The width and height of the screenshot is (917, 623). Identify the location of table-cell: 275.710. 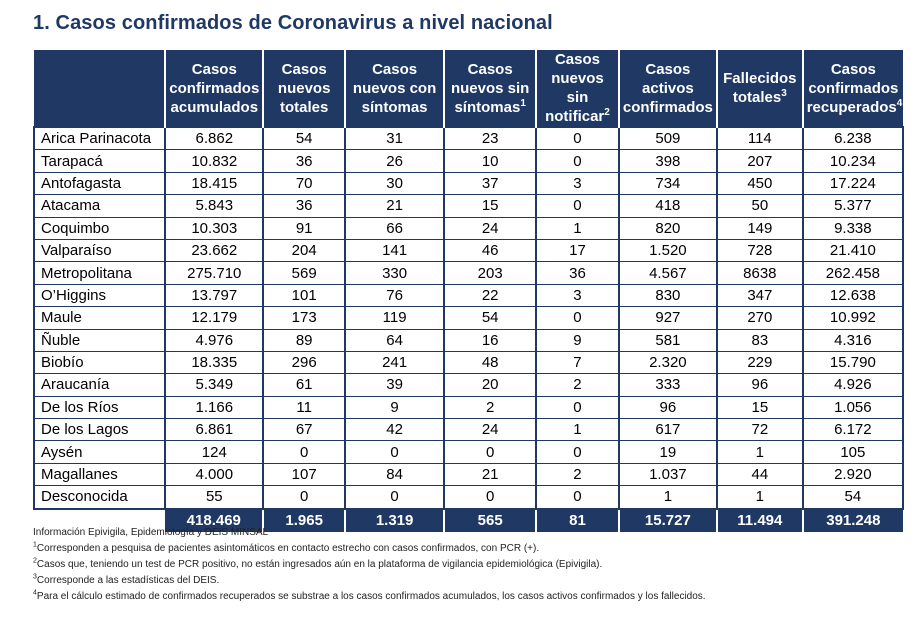
(215, 273).